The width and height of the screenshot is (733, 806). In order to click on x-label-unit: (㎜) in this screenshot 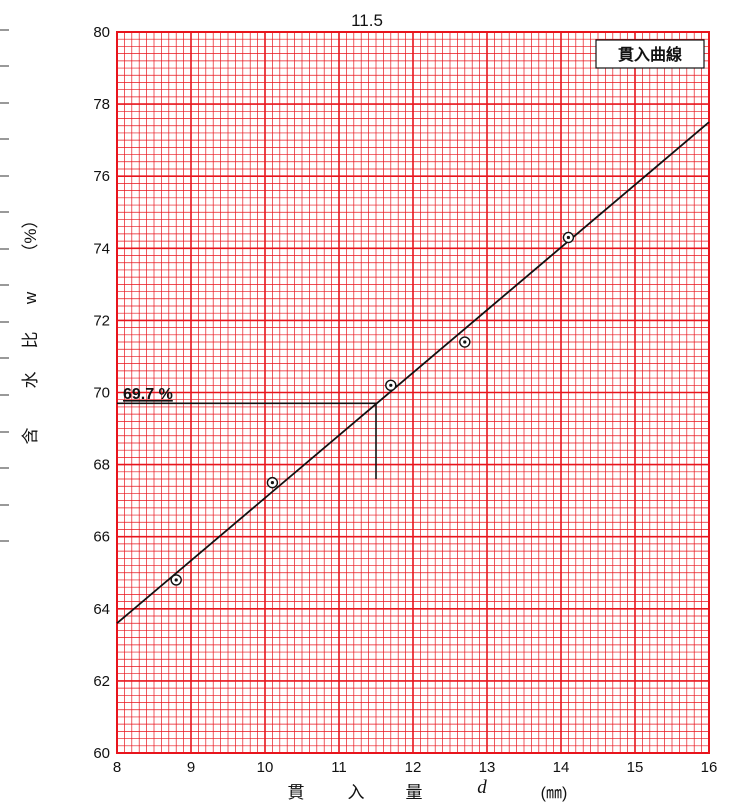, I will do `click(554, 793)`.